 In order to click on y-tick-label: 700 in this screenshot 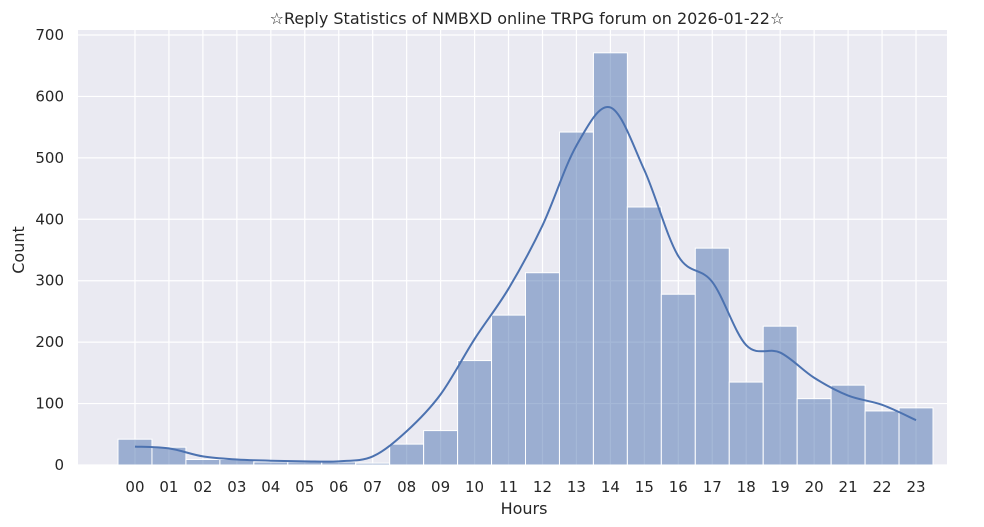, I will do `click(49, 35)`.